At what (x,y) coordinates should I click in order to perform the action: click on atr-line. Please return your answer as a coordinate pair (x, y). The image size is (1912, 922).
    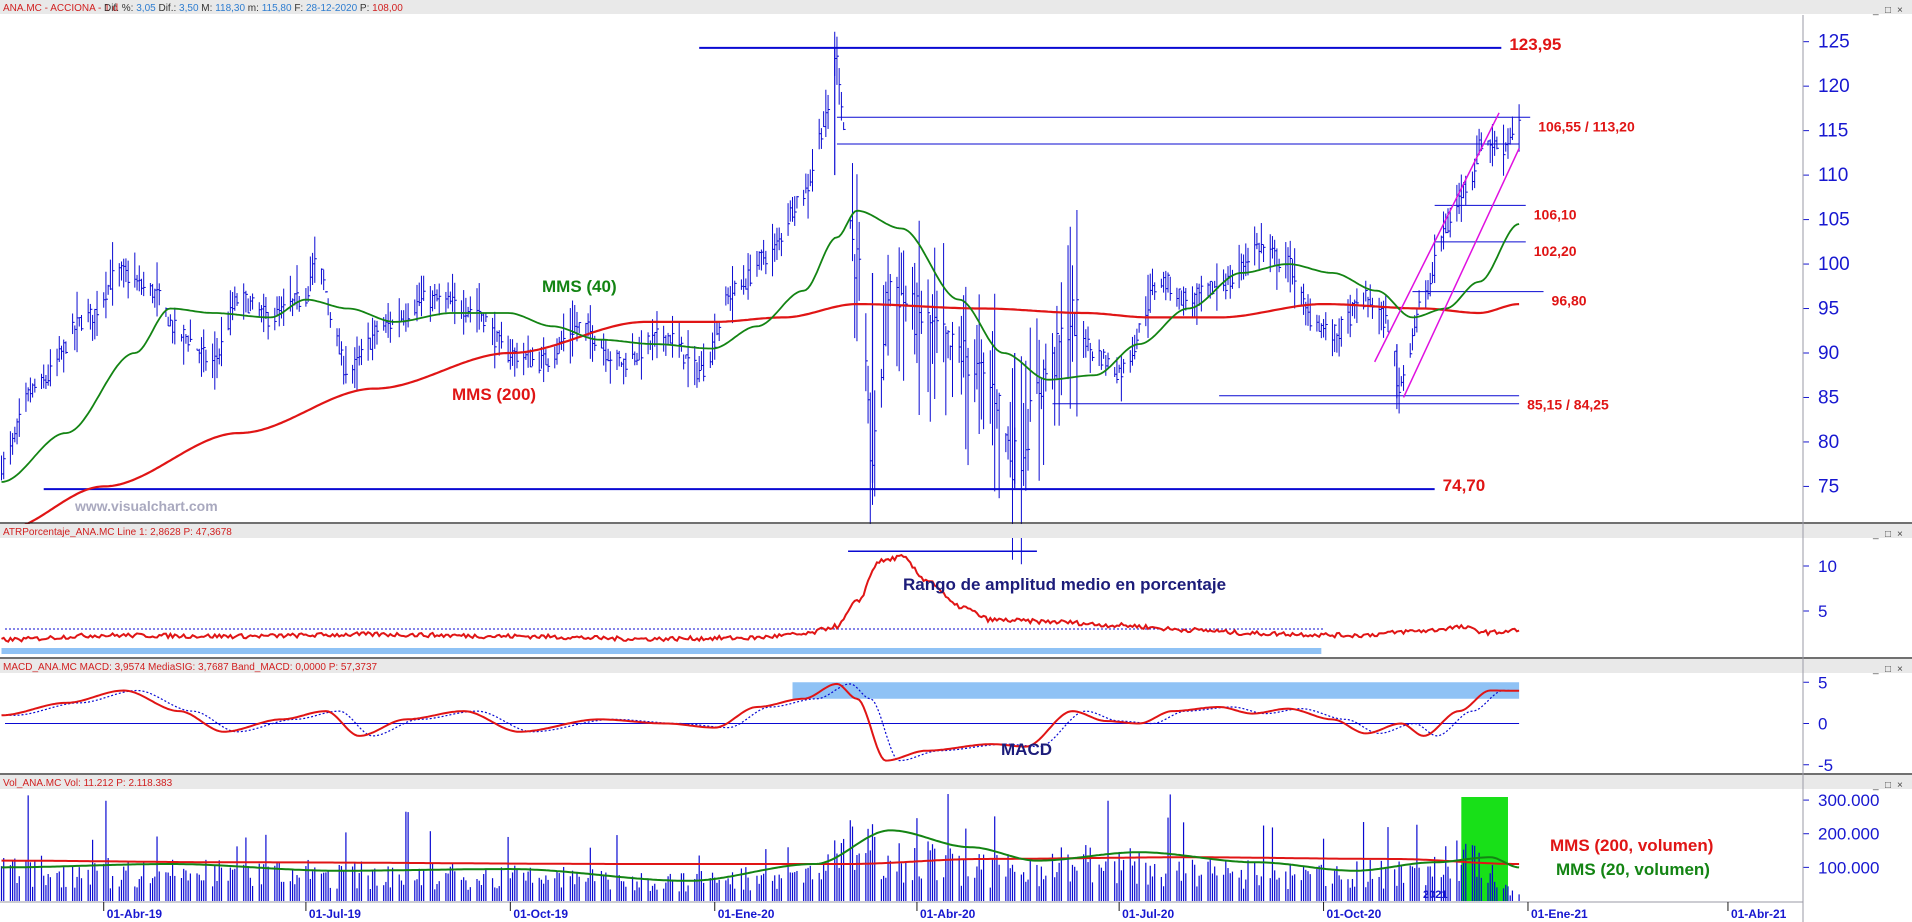
    Looking at the image, I should click on (760, 598).